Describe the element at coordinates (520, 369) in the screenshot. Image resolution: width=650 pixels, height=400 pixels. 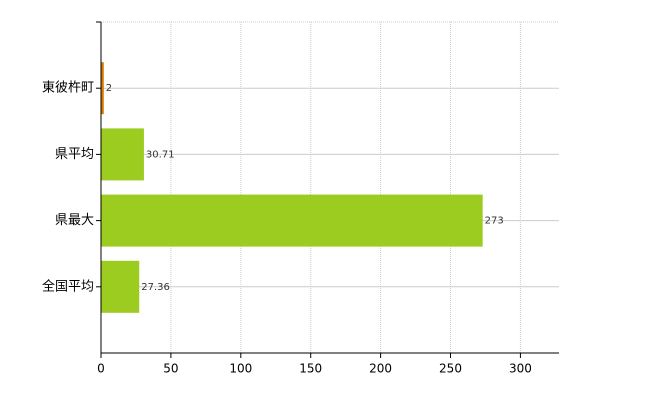
I see `x-tick-label: 300` at that location.